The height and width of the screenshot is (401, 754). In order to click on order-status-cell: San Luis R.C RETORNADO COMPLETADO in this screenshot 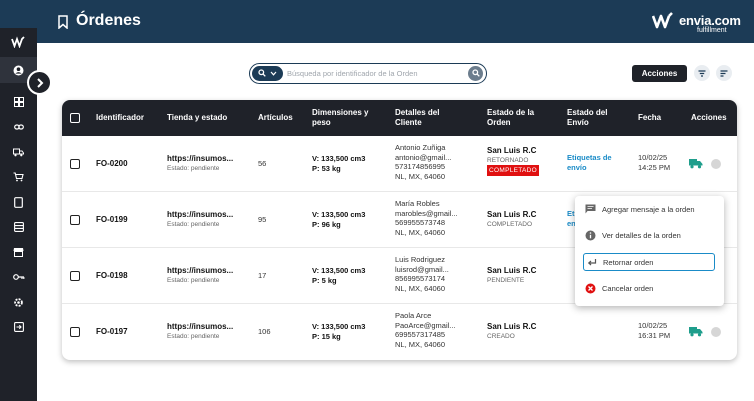, I will do `click(513, 161)`.